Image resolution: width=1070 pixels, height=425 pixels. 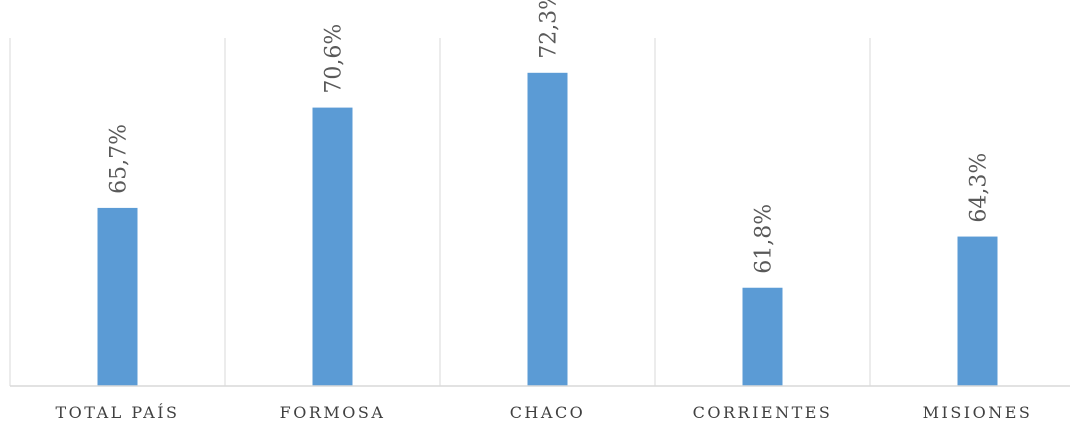 I want to click on category-label: TOTAL PAÍS, so click(x=118, y=412).